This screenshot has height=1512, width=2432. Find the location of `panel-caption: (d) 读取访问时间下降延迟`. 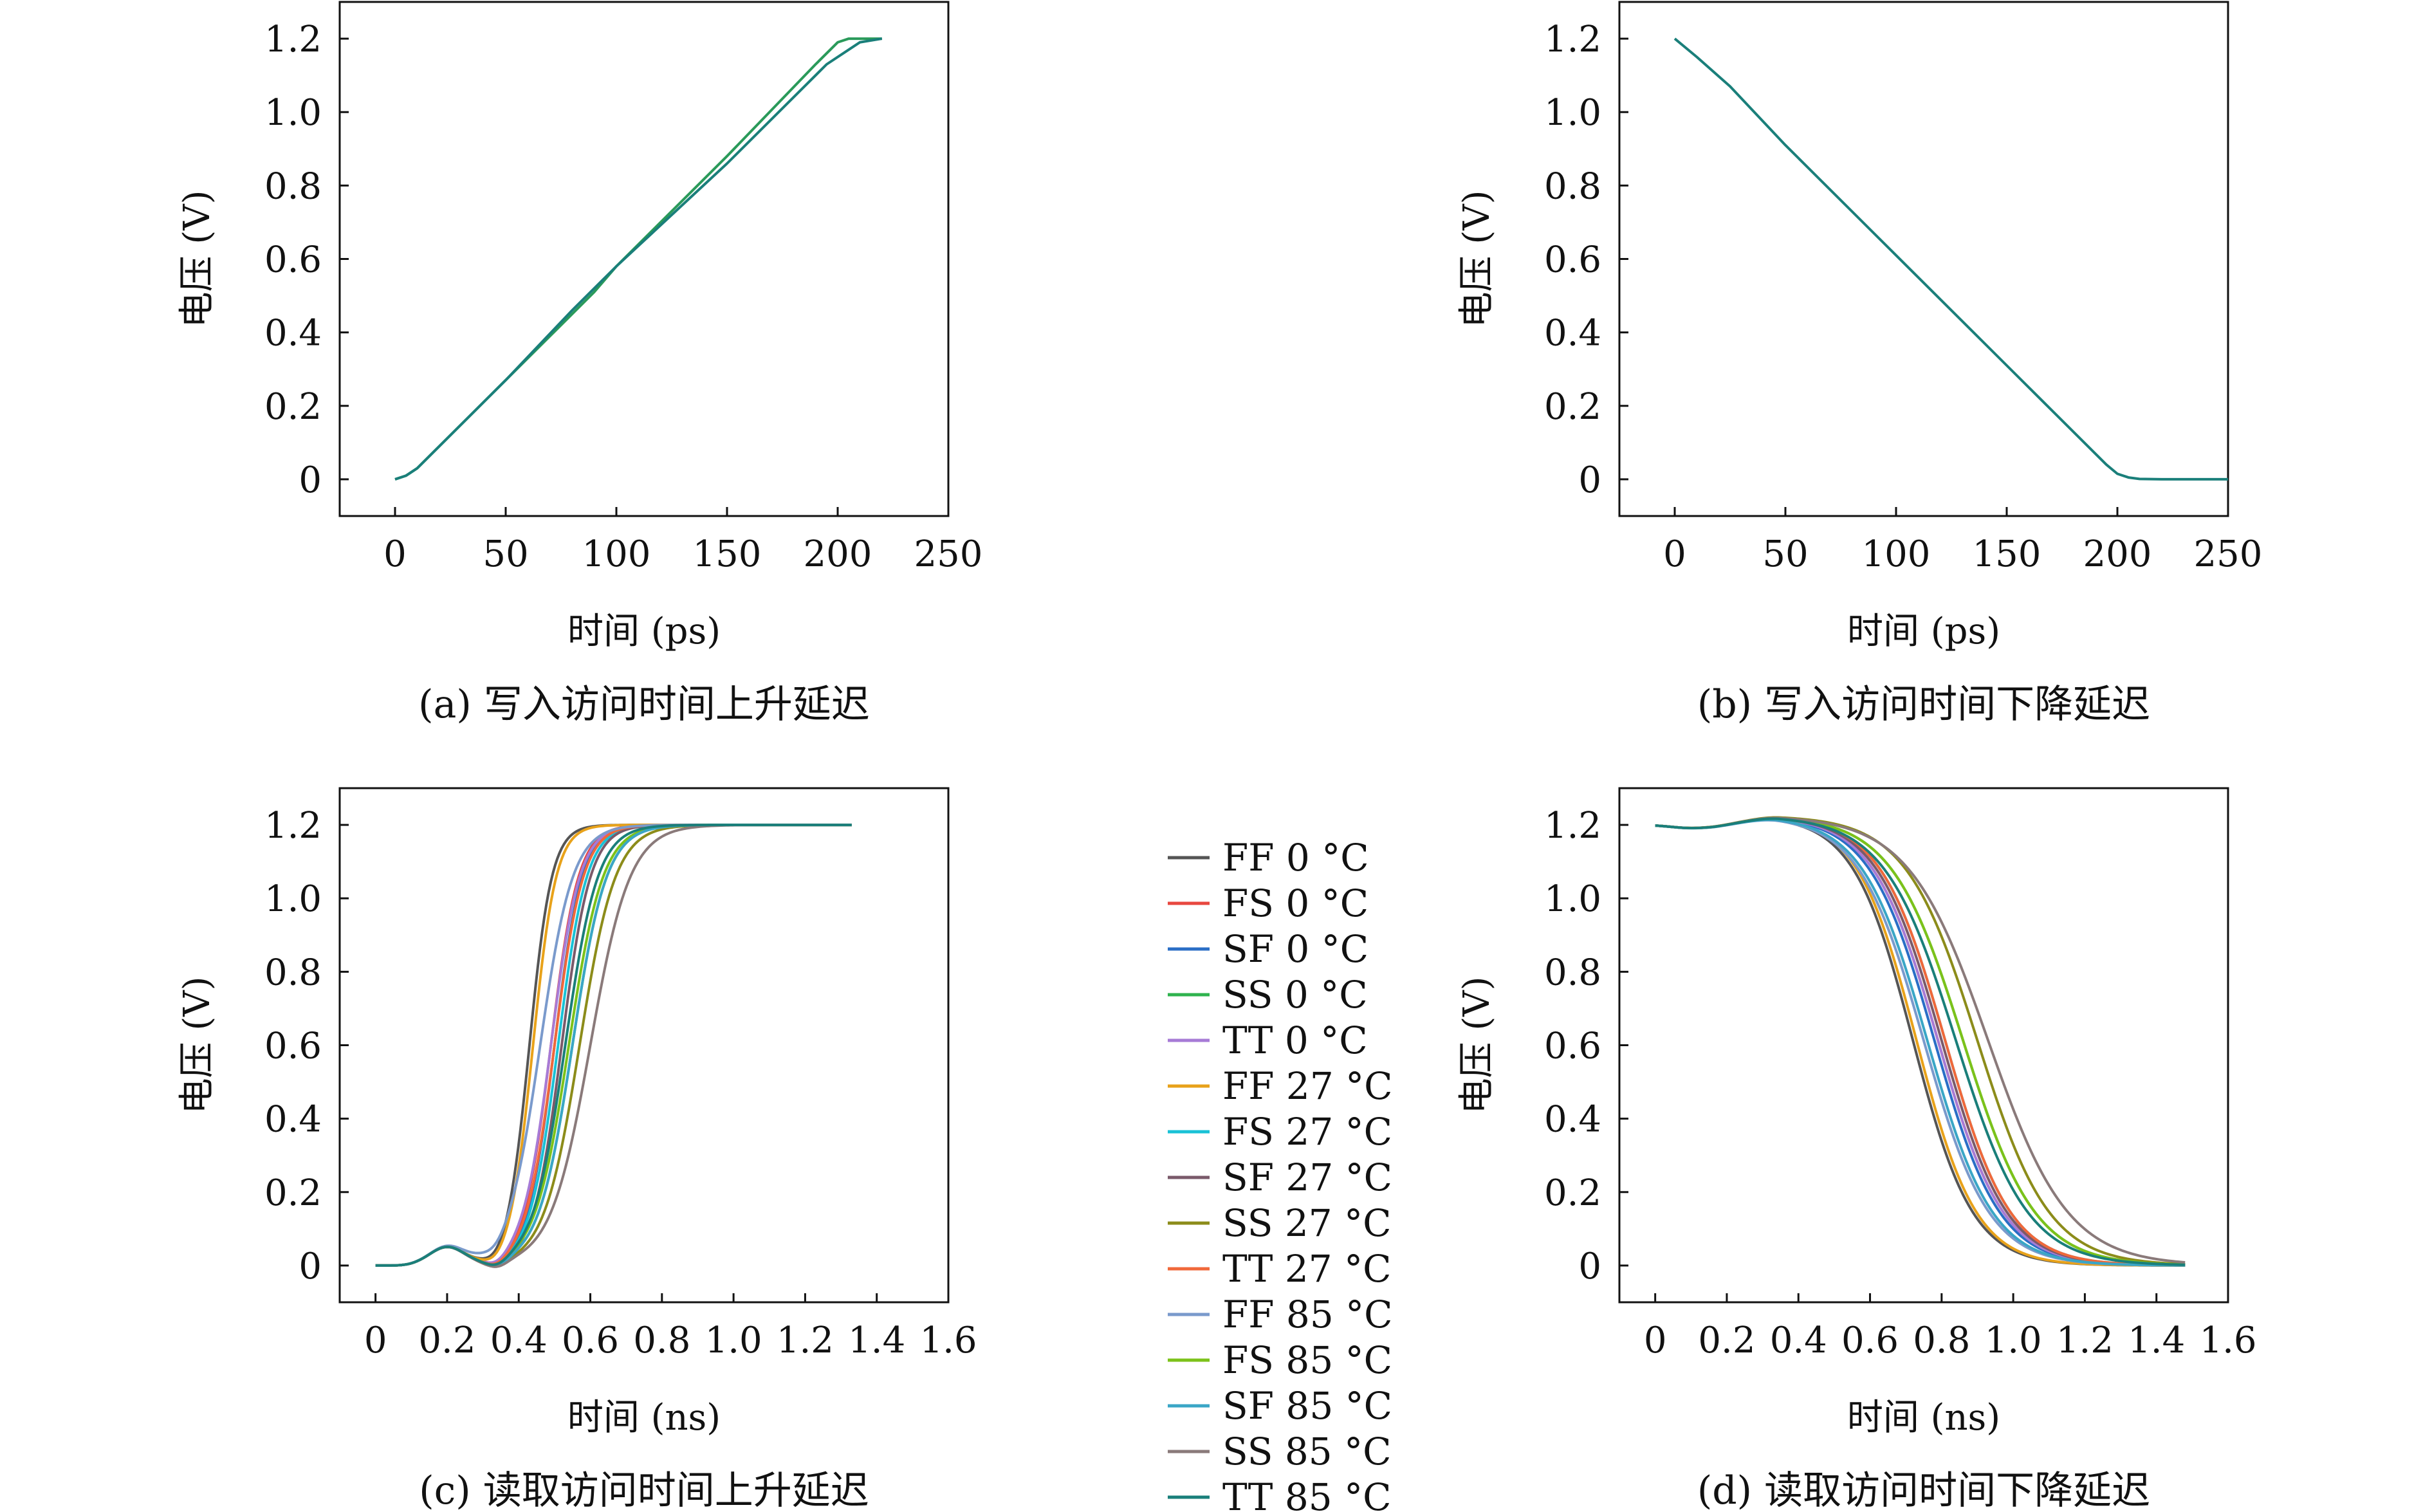

panel-caption: (d) 读取访问时间下降延迟 is located at coordinates (1923, 1490).